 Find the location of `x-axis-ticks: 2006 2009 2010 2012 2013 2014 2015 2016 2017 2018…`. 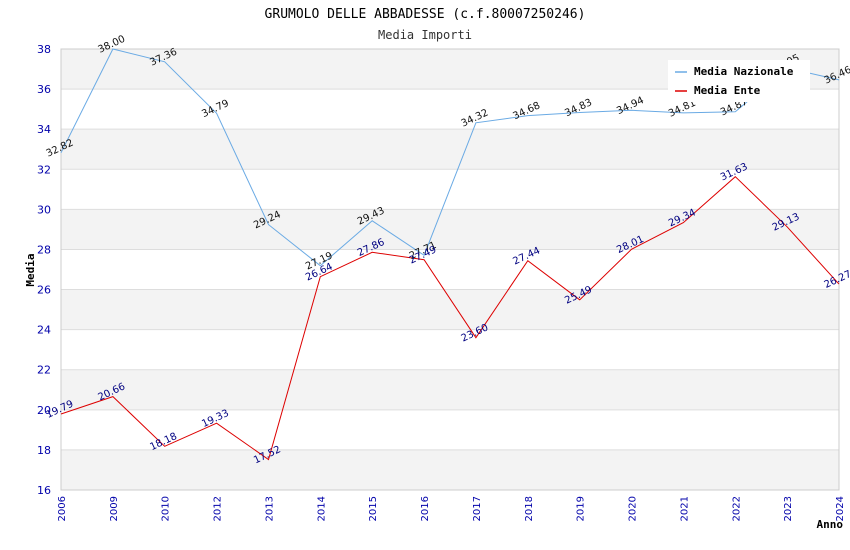

x-axis-ticks: 2006 2009 2010 2012 2013 2014 2015 2016 2017 2018… is located at coordinates (451, 508).